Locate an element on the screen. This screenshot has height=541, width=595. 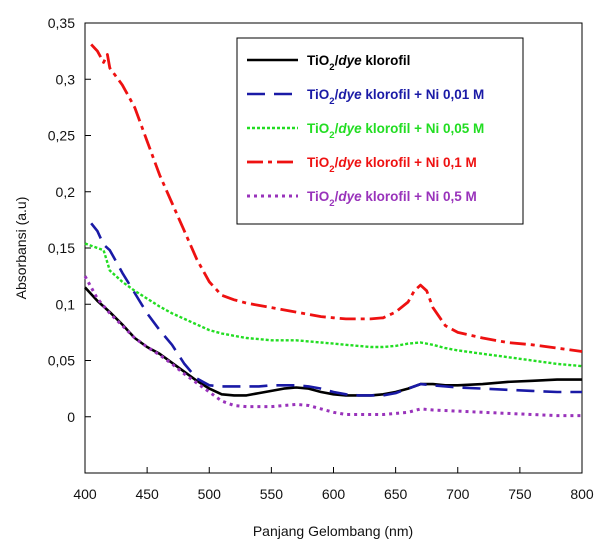
x-tick-label: 750 is located at coordinates (520, 494).